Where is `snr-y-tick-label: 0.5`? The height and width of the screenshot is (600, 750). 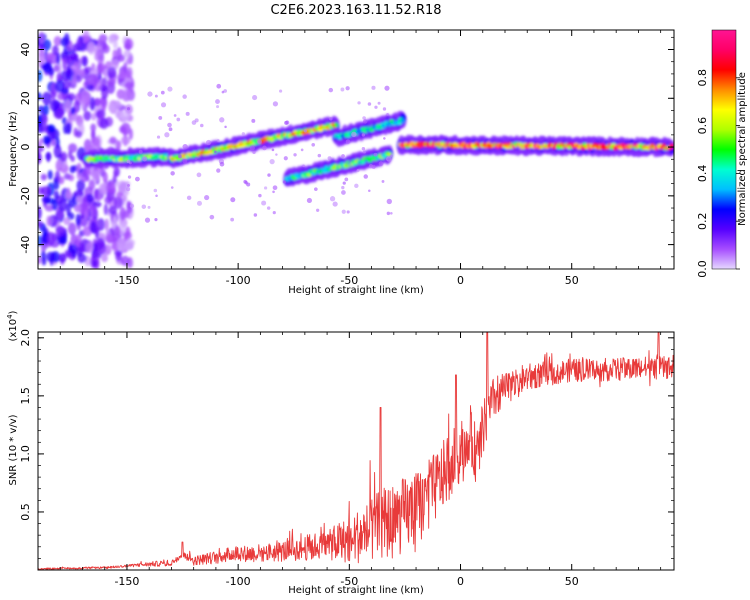 snr-y-tick-label: 0.5 is located at coordinates (25, 512).